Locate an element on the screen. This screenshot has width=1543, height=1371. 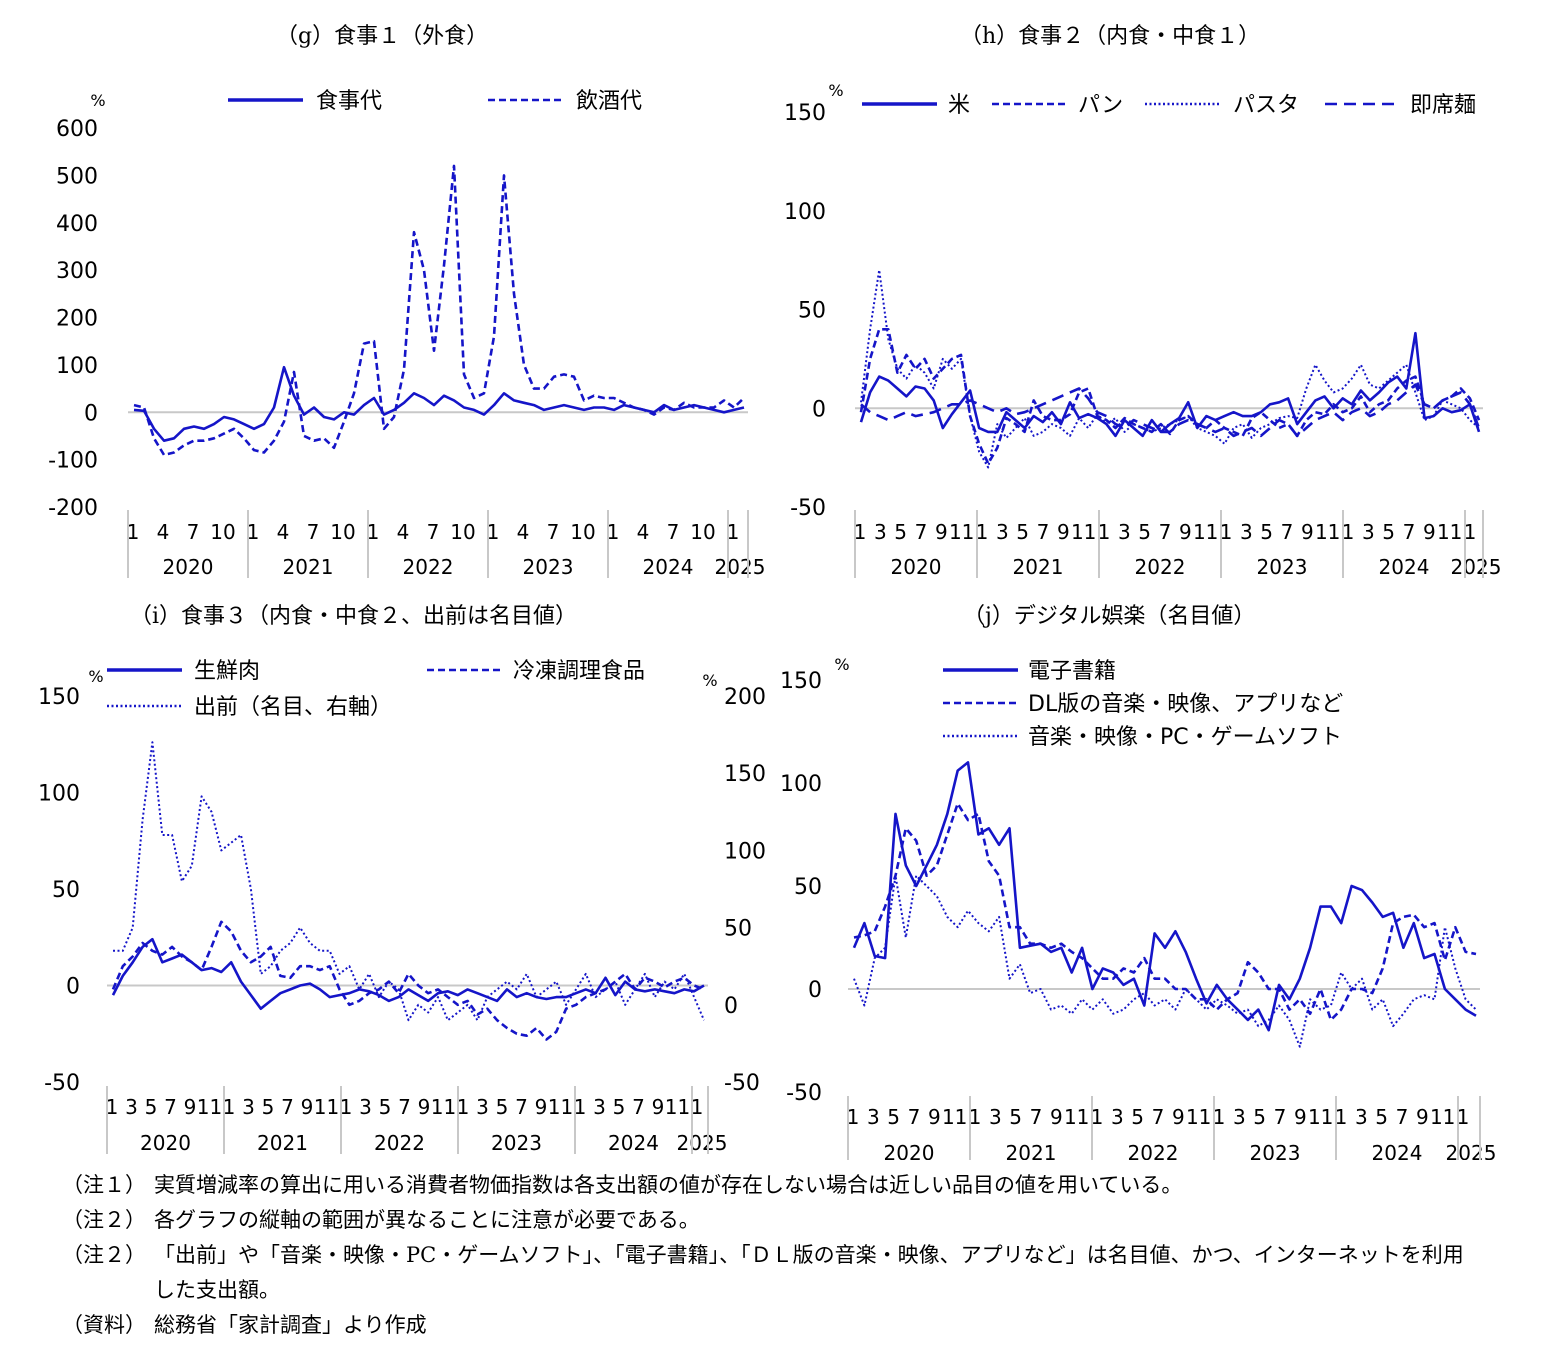
y-tick-label: -200 is located at coordinates (73, 508).